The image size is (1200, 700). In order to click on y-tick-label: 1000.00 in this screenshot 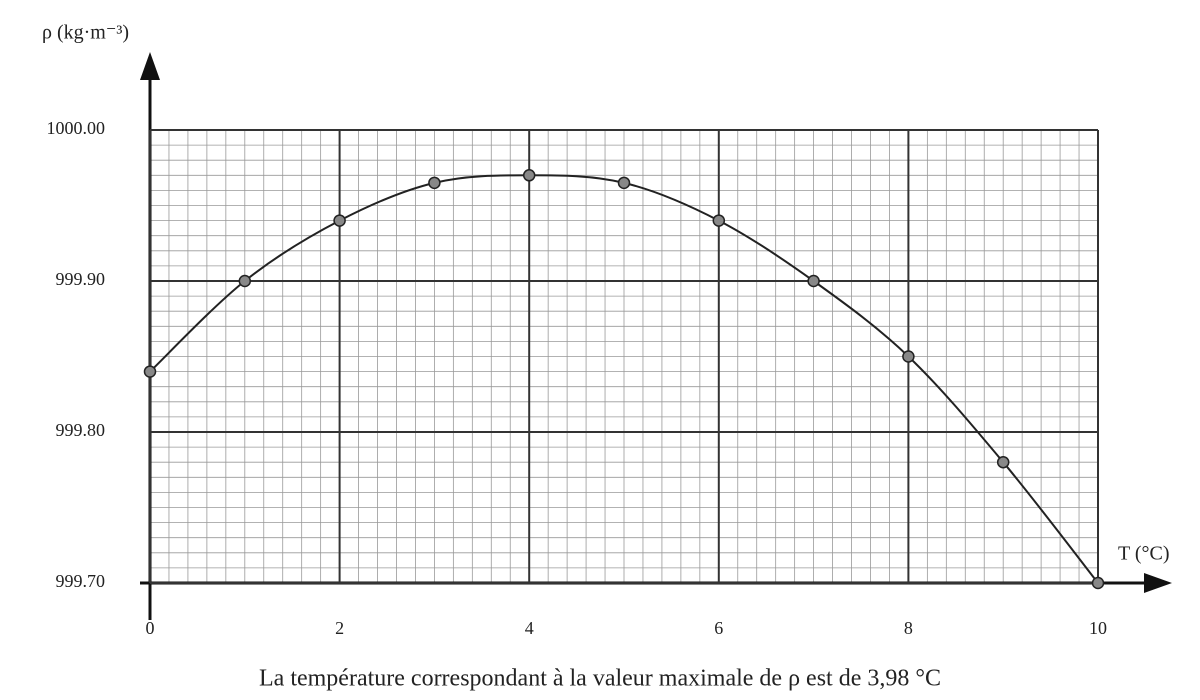, I will do `click(76, 128)`.